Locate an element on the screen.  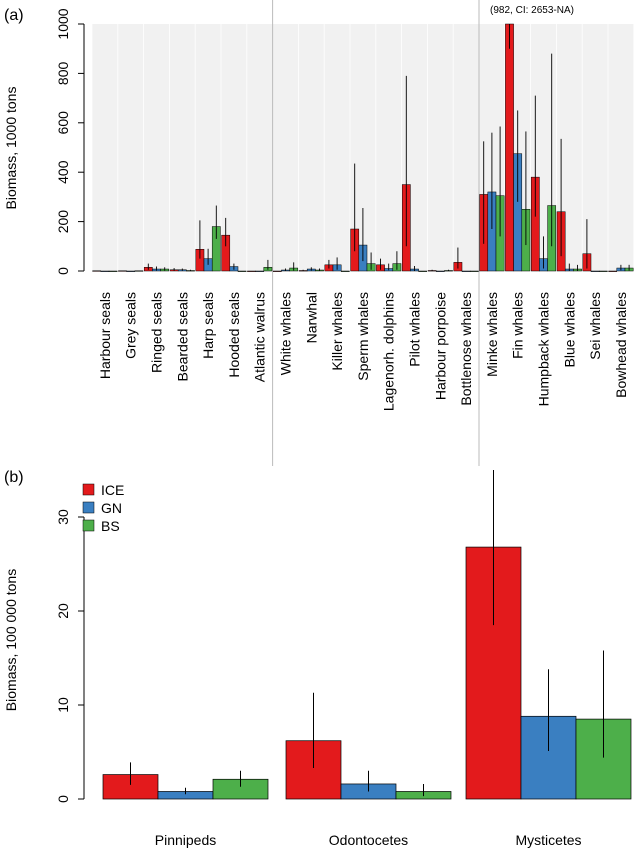
panel-b-y-axis: 0 10 20 30 is located at coordinates (70, 656).